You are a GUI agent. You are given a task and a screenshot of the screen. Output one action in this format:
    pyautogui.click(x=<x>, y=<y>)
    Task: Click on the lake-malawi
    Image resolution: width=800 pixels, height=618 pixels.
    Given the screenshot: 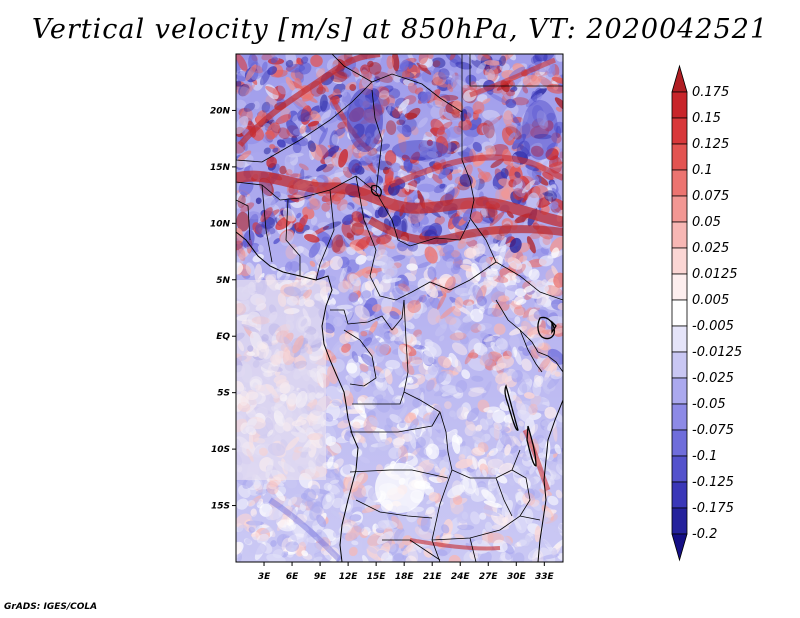 What is the action you would take?
    pyautogui.click(x=531, y=446)
    